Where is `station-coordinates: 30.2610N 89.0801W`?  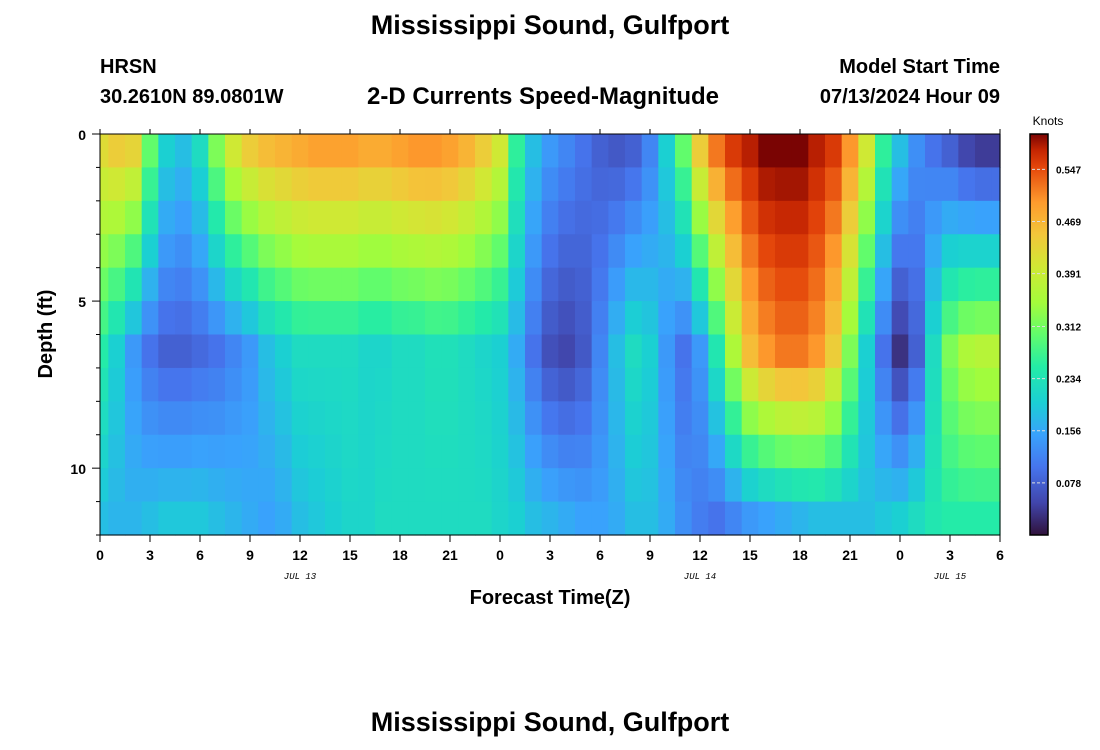
station-coordinates: 30.2610N 89.0801W is located at coordinates (192, 97).